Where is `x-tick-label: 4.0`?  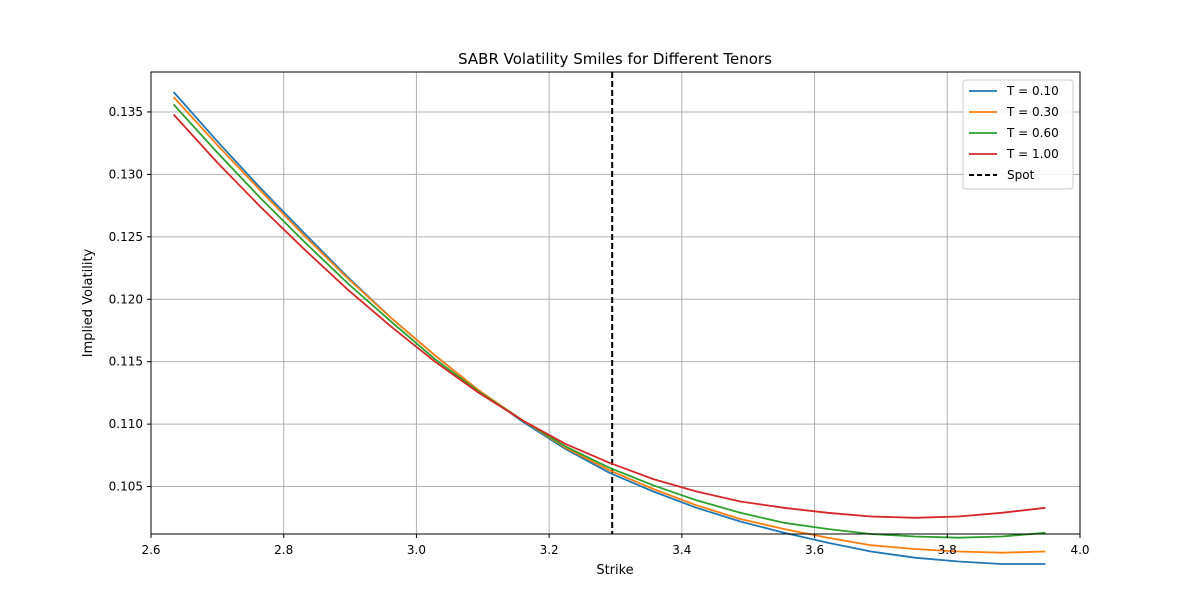
x-tick-label: 4.0 is located at coordinates (1079, 550).